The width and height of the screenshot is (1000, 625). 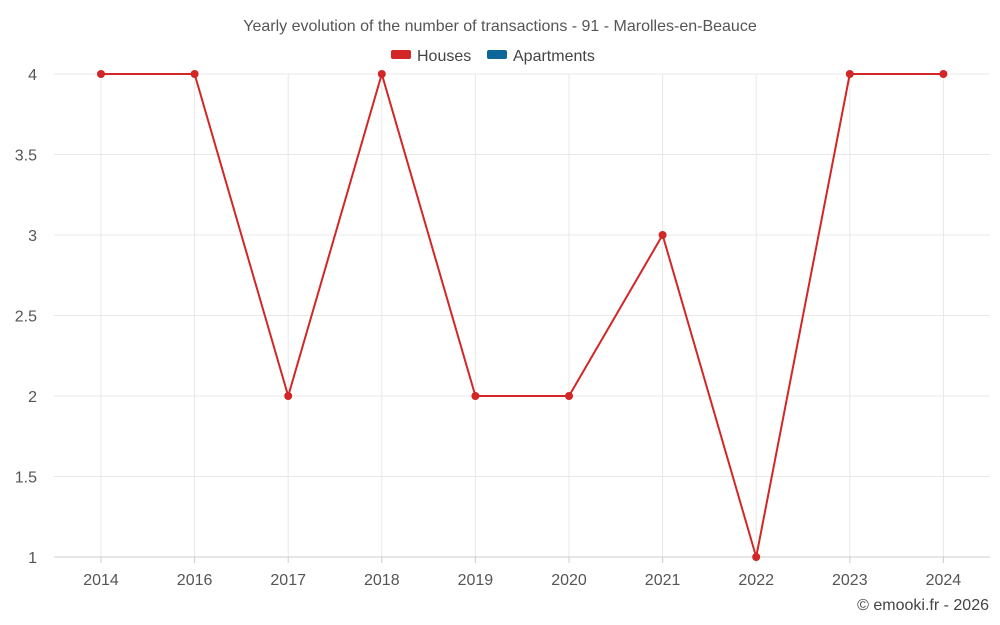 I want to click on legend-label-apartments: Apartments, so click(x=554, y=56).